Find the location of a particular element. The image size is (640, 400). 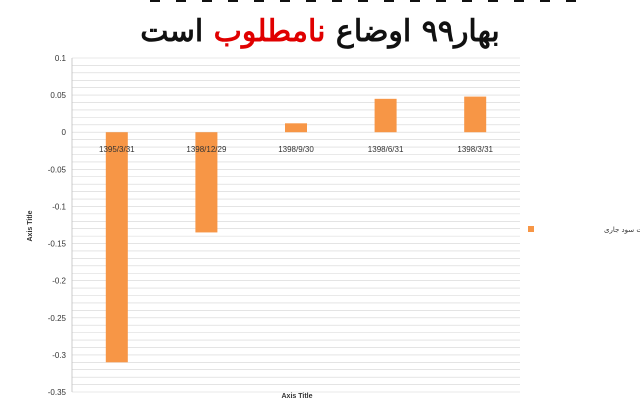

title-highlight: نامطلوب is located at coordinates (269, 31).